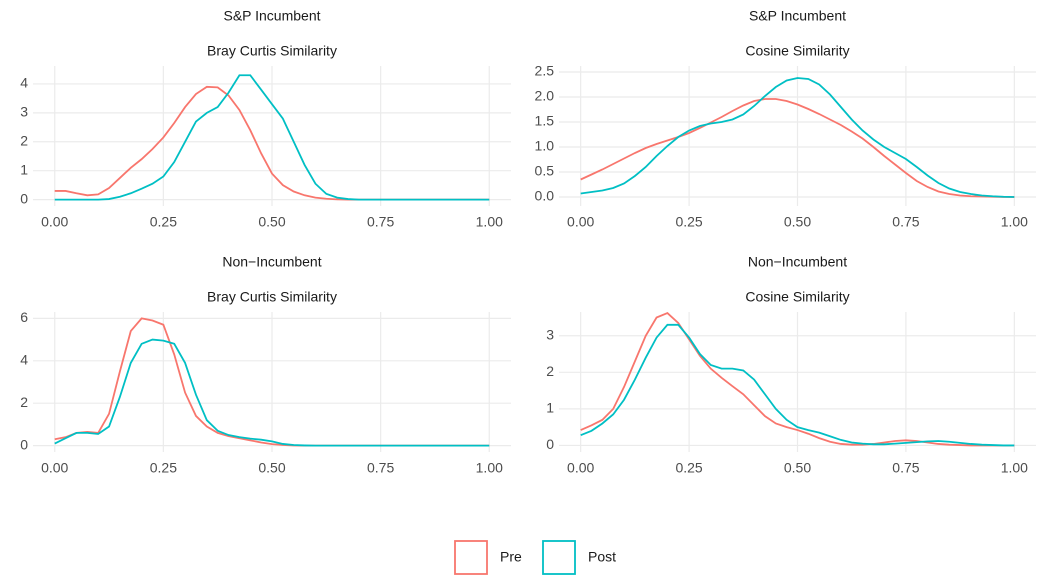 This screenshot has width=1039, height=580. I want to click on y-tick-label: 0.0, so click(545, 196).